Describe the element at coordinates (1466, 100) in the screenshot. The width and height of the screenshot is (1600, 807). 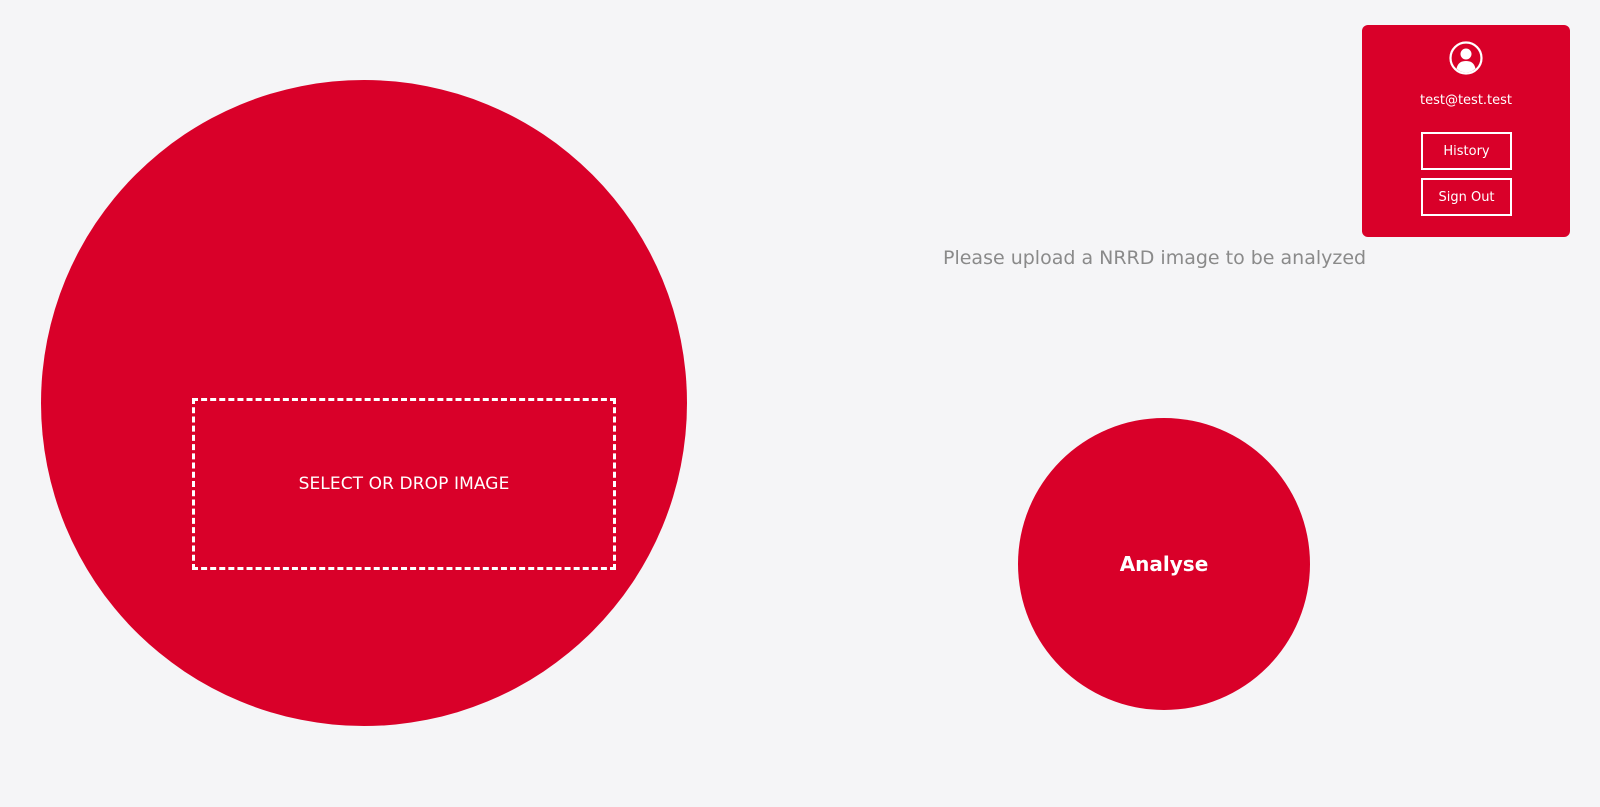
I see `user-email: test@test.test` at that location.